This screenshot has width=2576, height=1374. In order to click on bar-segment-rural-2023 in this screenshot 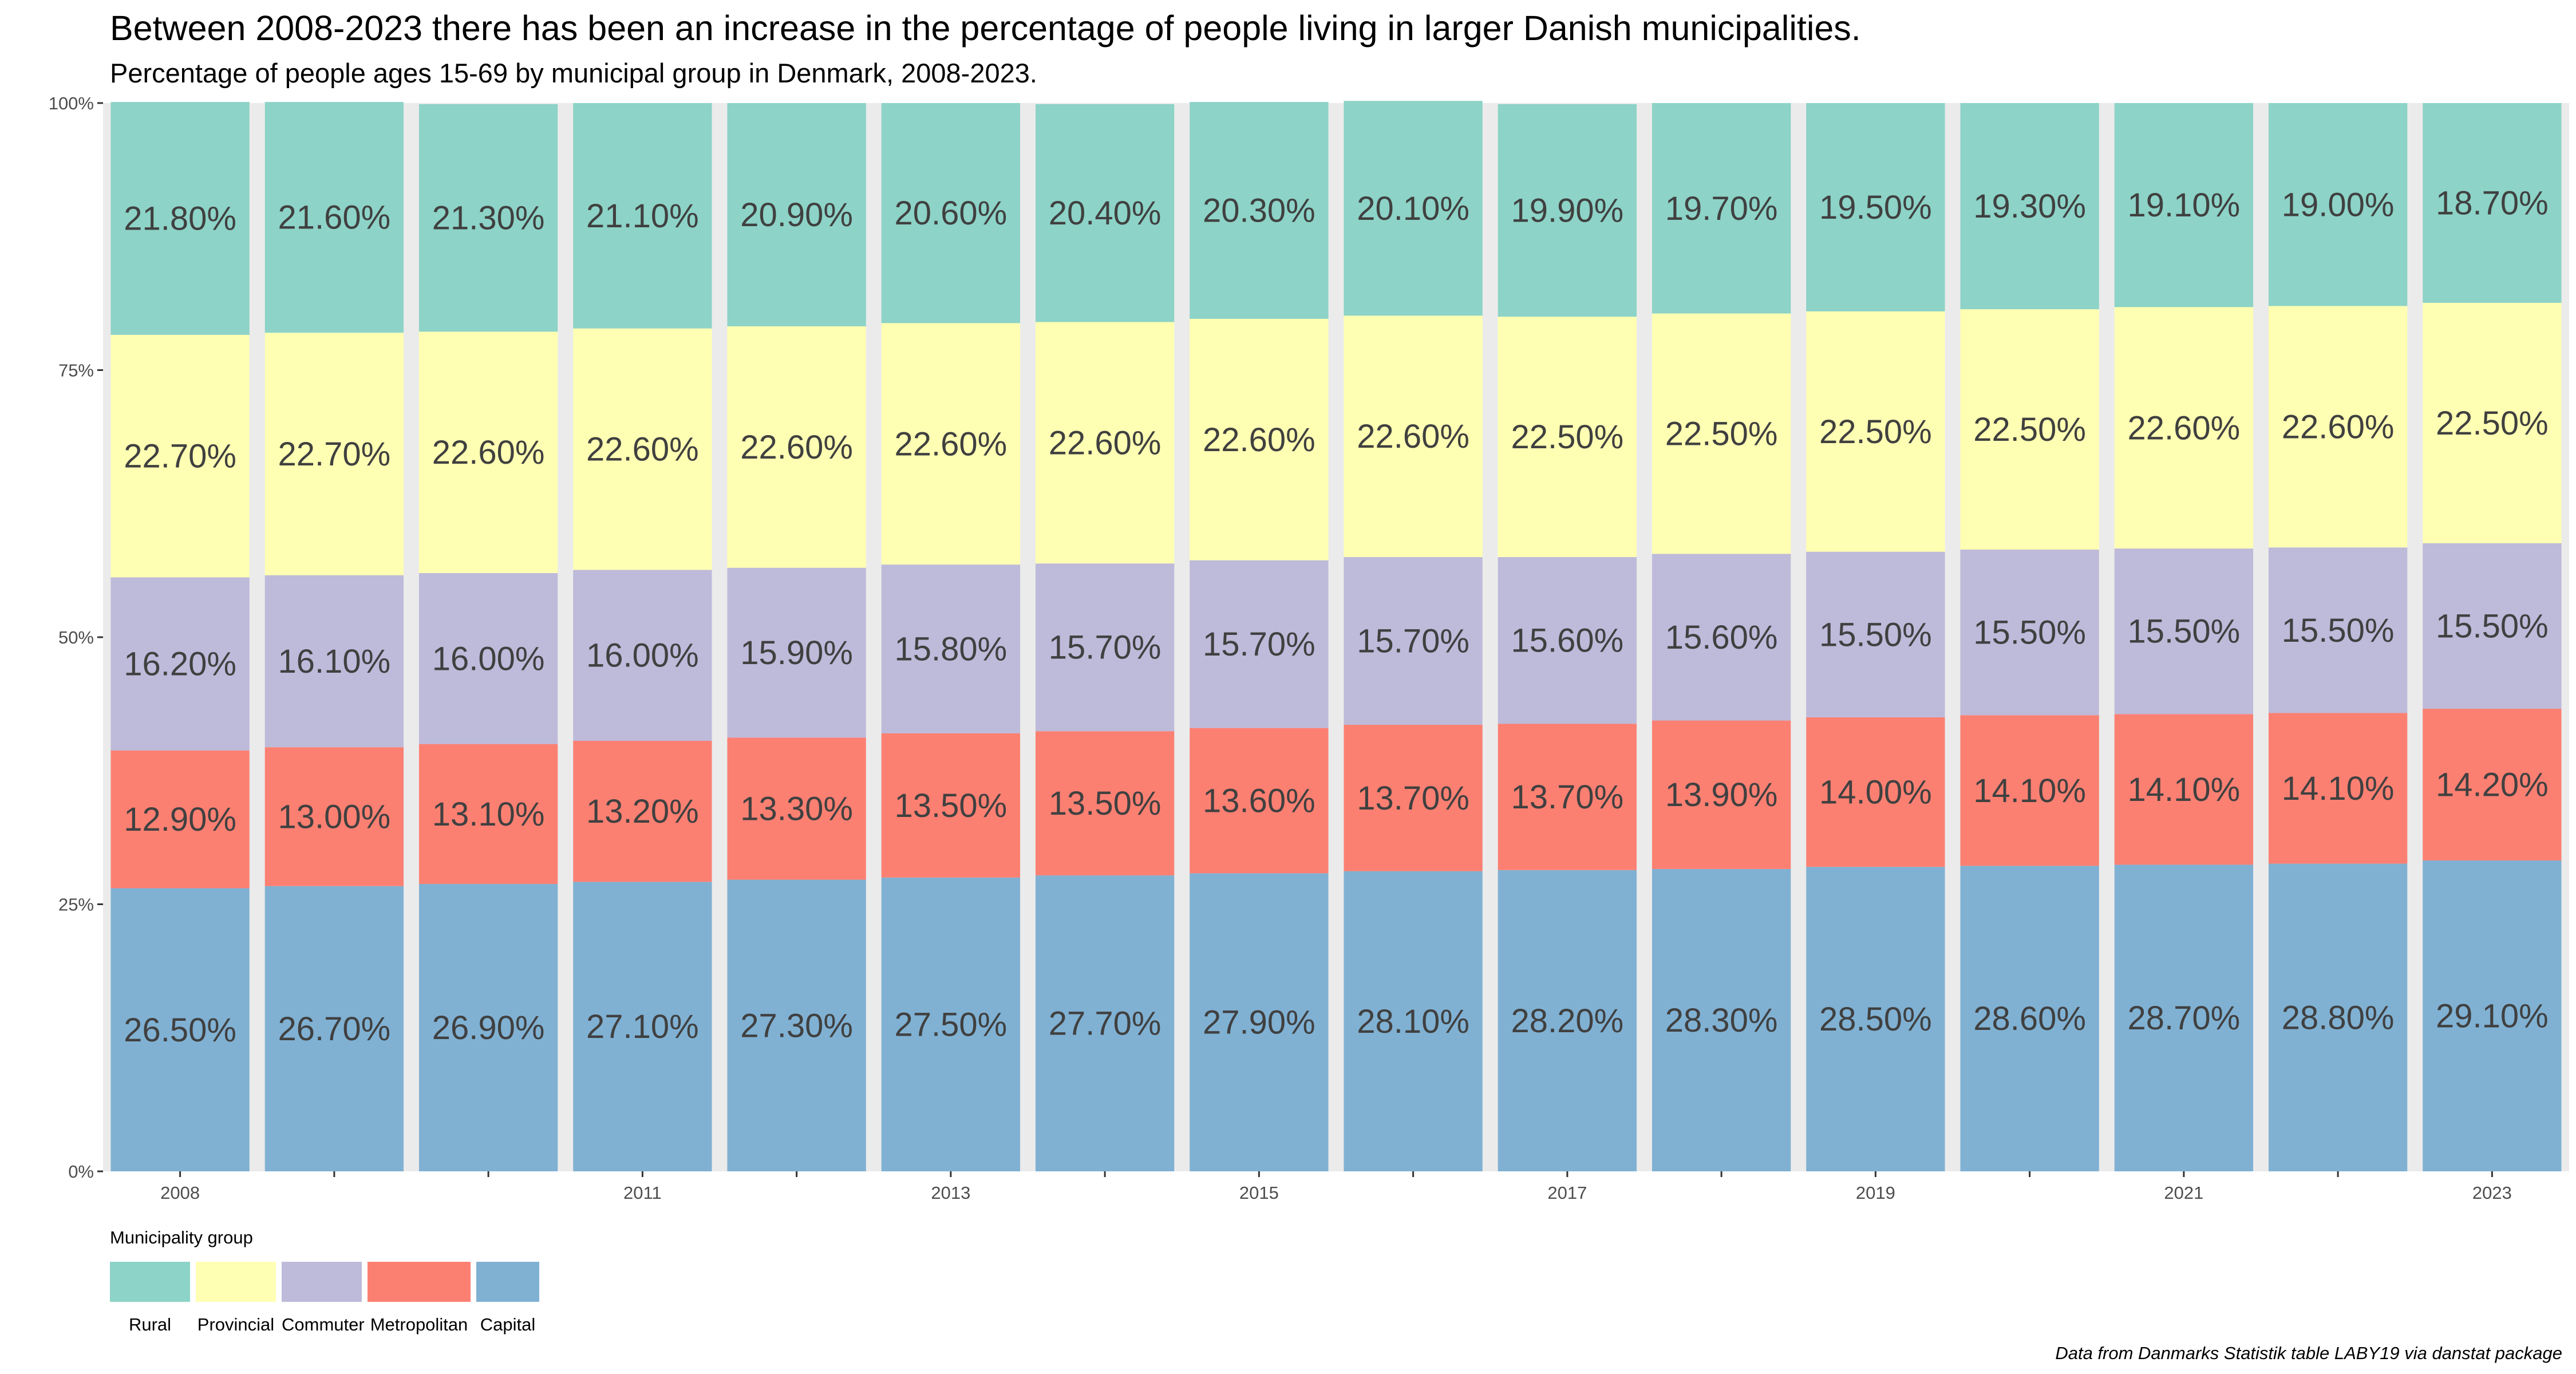, I will do `click(2492, 203)`.